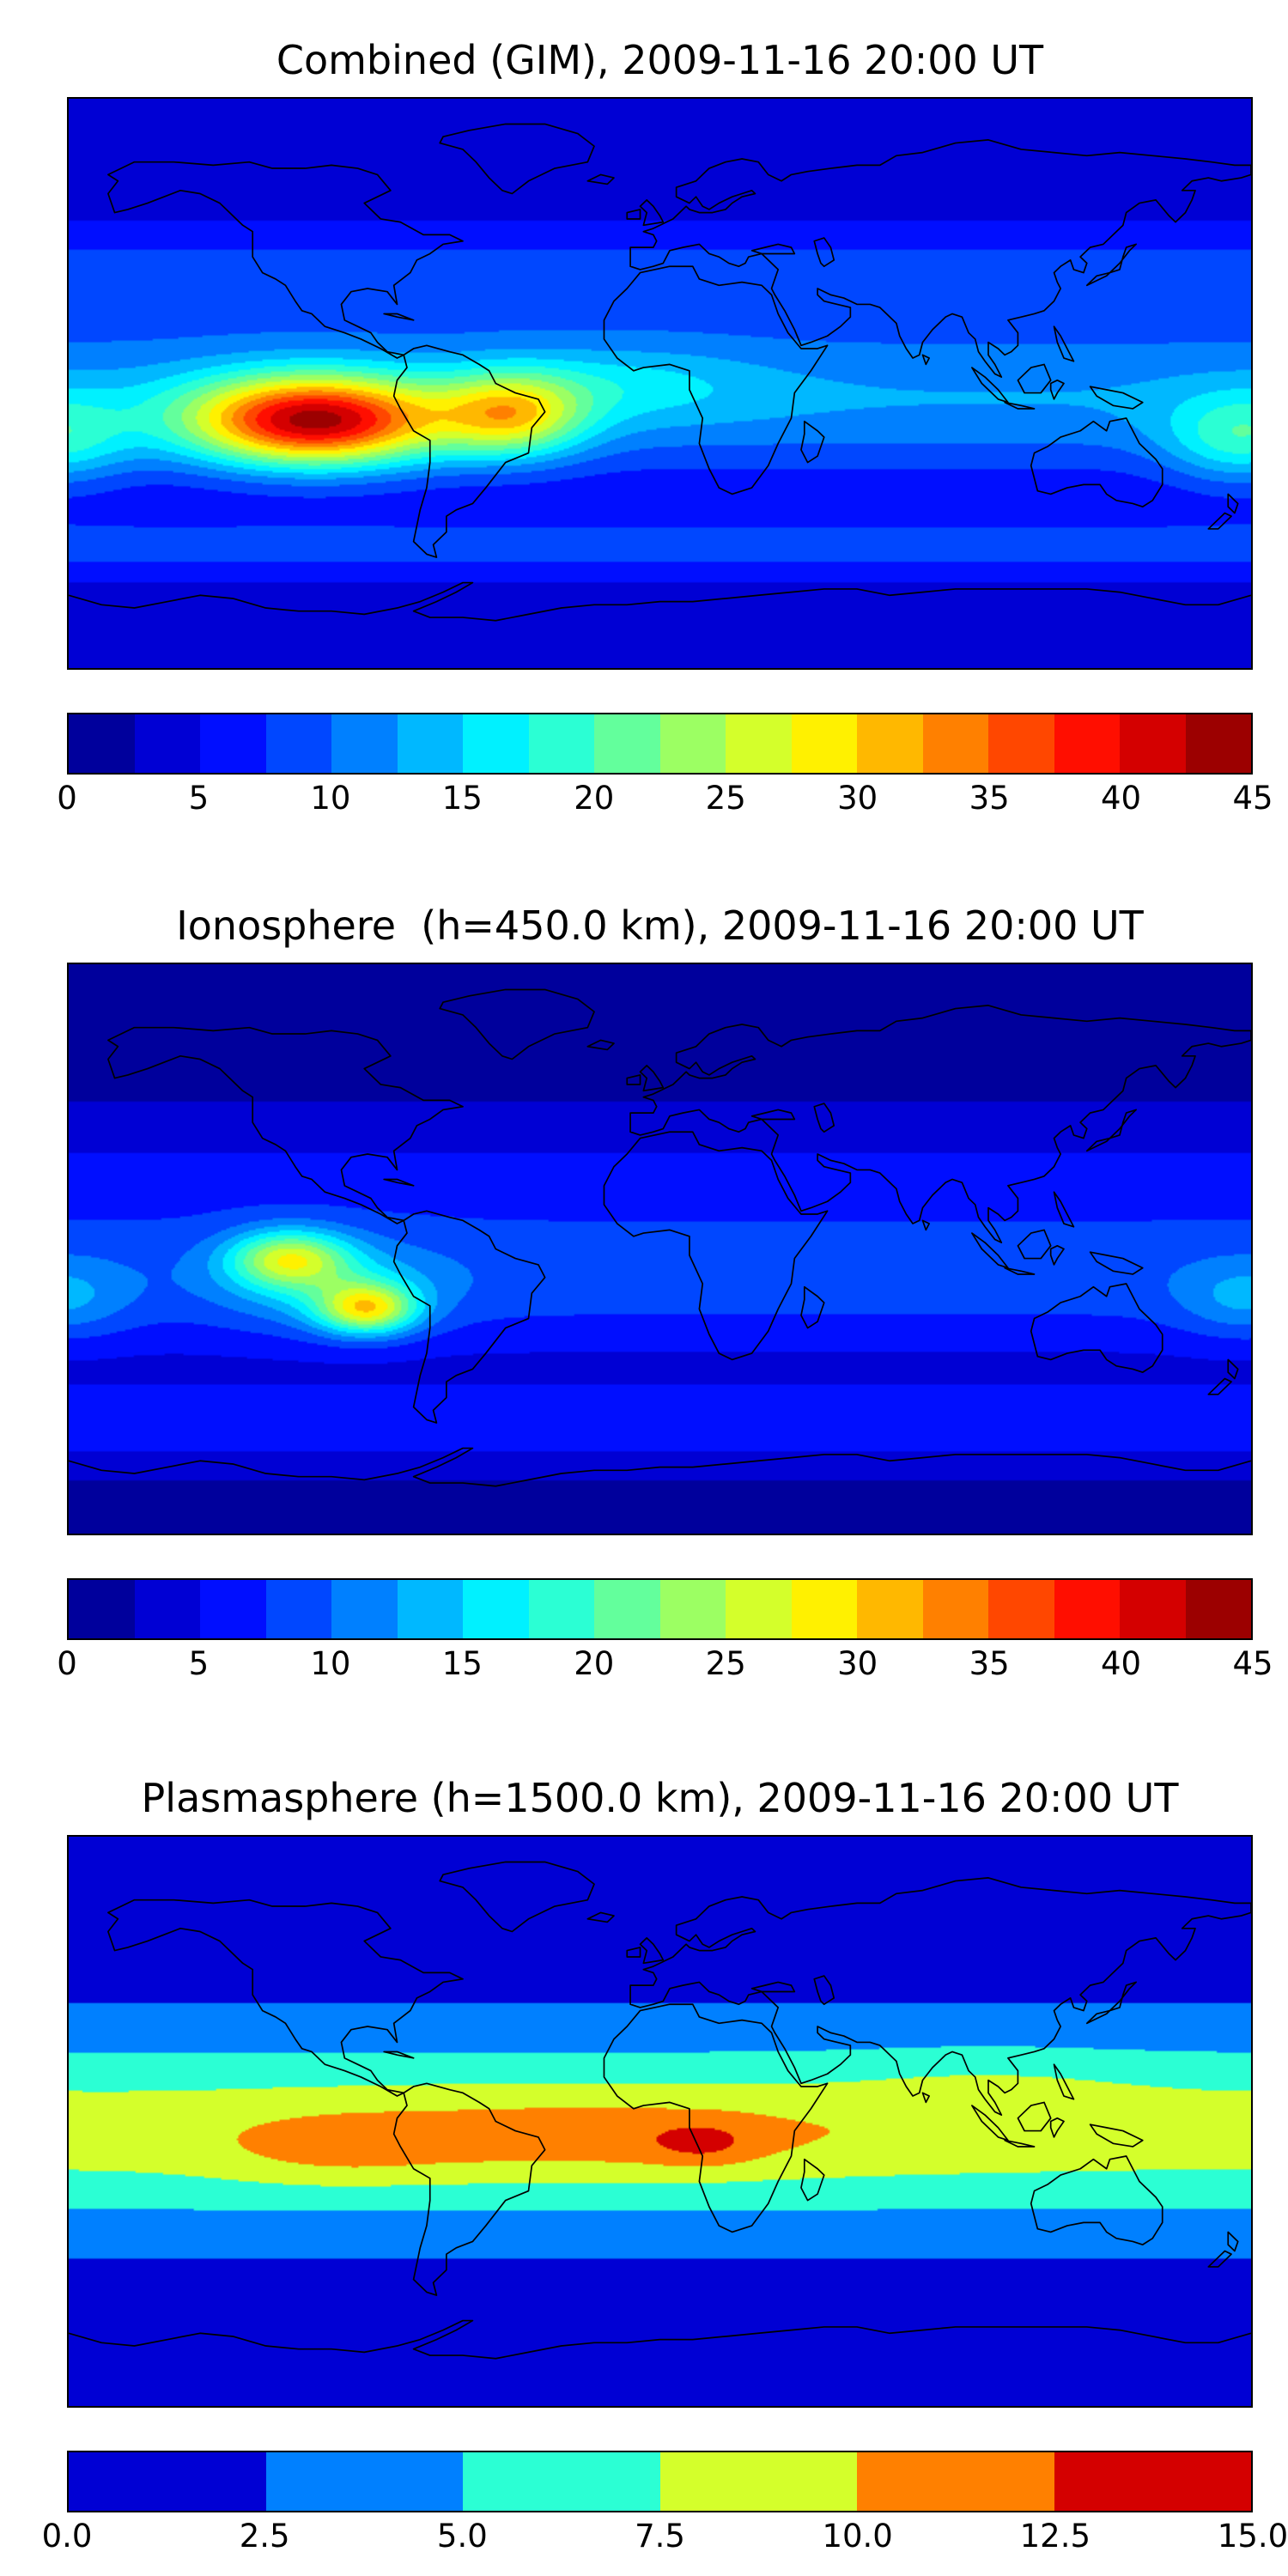 Image resolution: width=1288 pixels, height=2576 pixels. Describe the element at coordinates (462, 2536) in the screenshot. I see `tick-label: 5.0` at that location.